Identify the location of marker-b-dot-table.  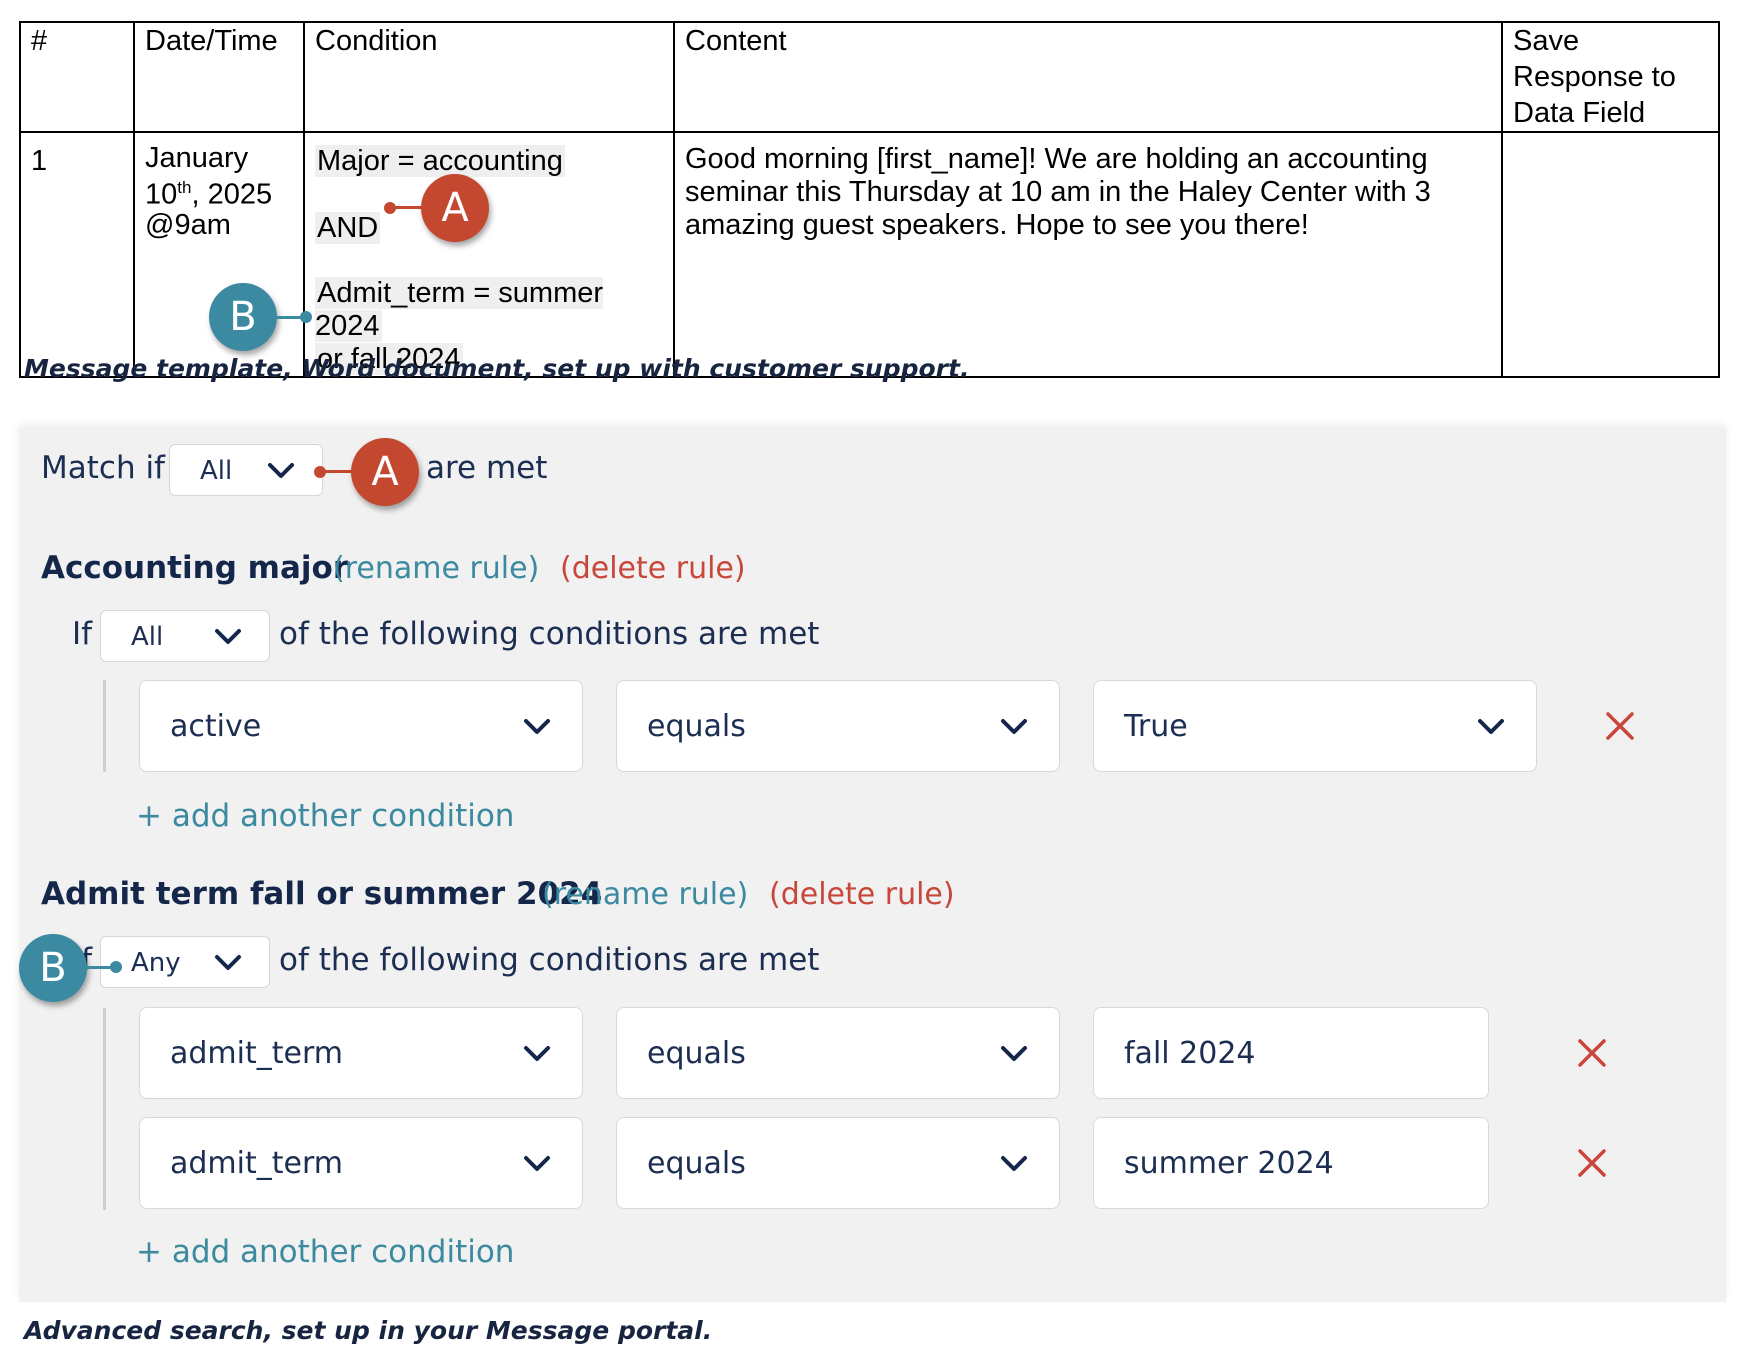
(306, 317).